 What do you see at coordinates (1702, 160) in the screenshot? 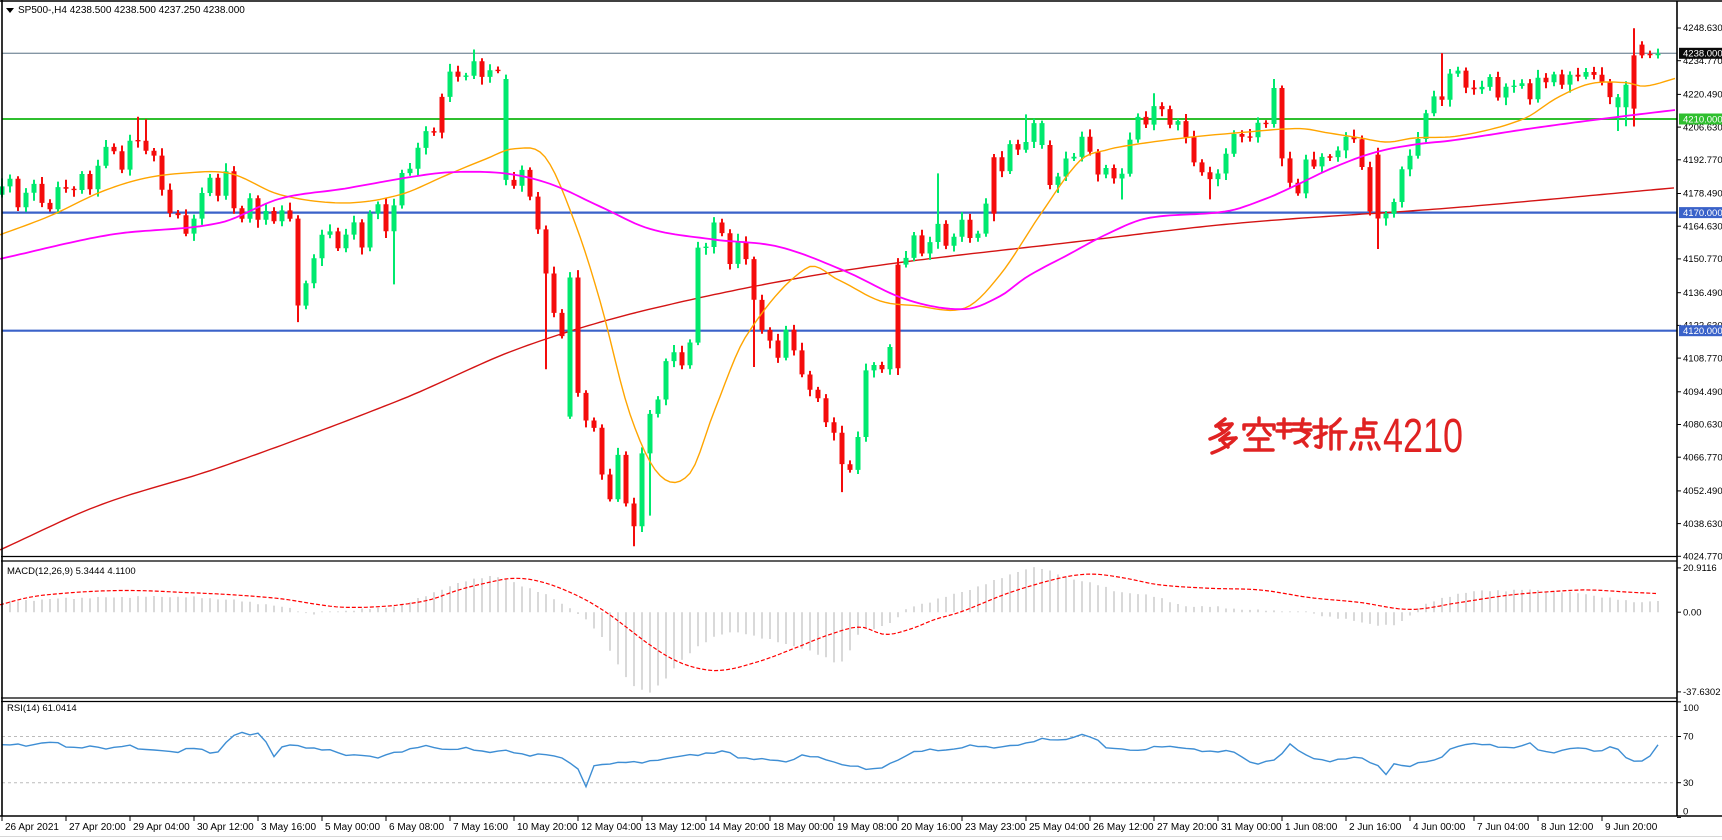
I see `svg-text: 4192.770` at bounding box center [1702, 160].